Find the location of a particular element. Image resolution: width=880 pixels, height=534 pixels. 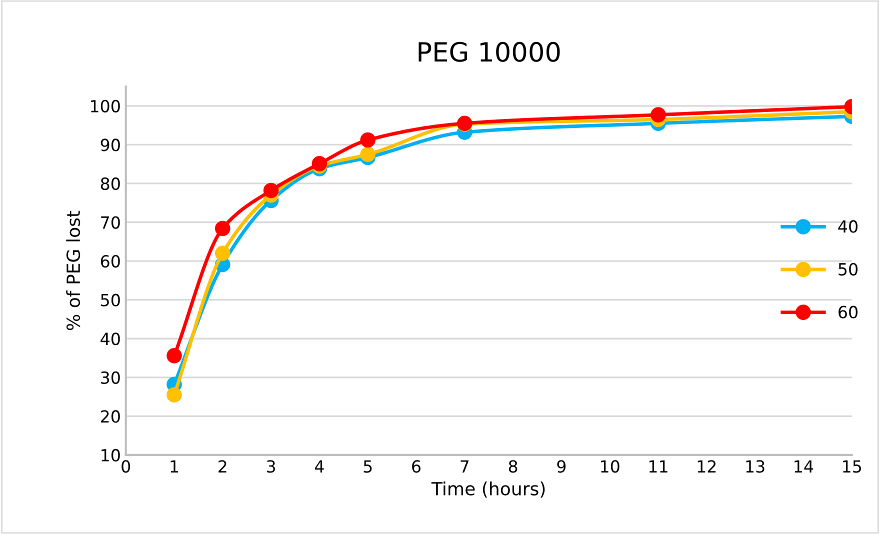

x-tick-label: 8 is located at coordinates (513, 466).